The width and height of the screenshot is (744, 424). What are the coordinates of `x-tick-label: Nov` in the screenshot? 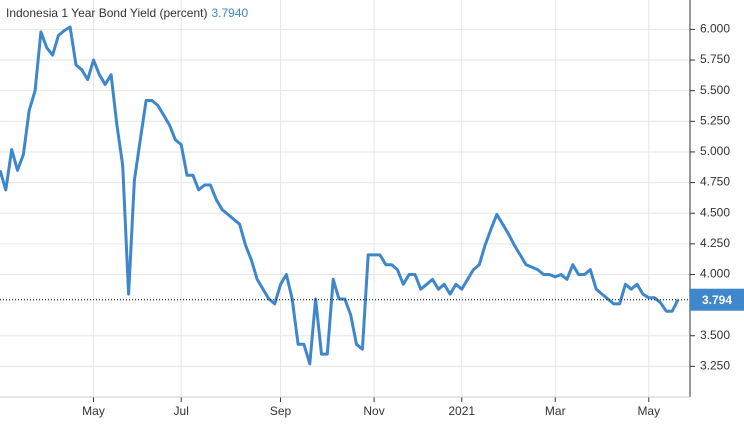 It's located at (373, 411).